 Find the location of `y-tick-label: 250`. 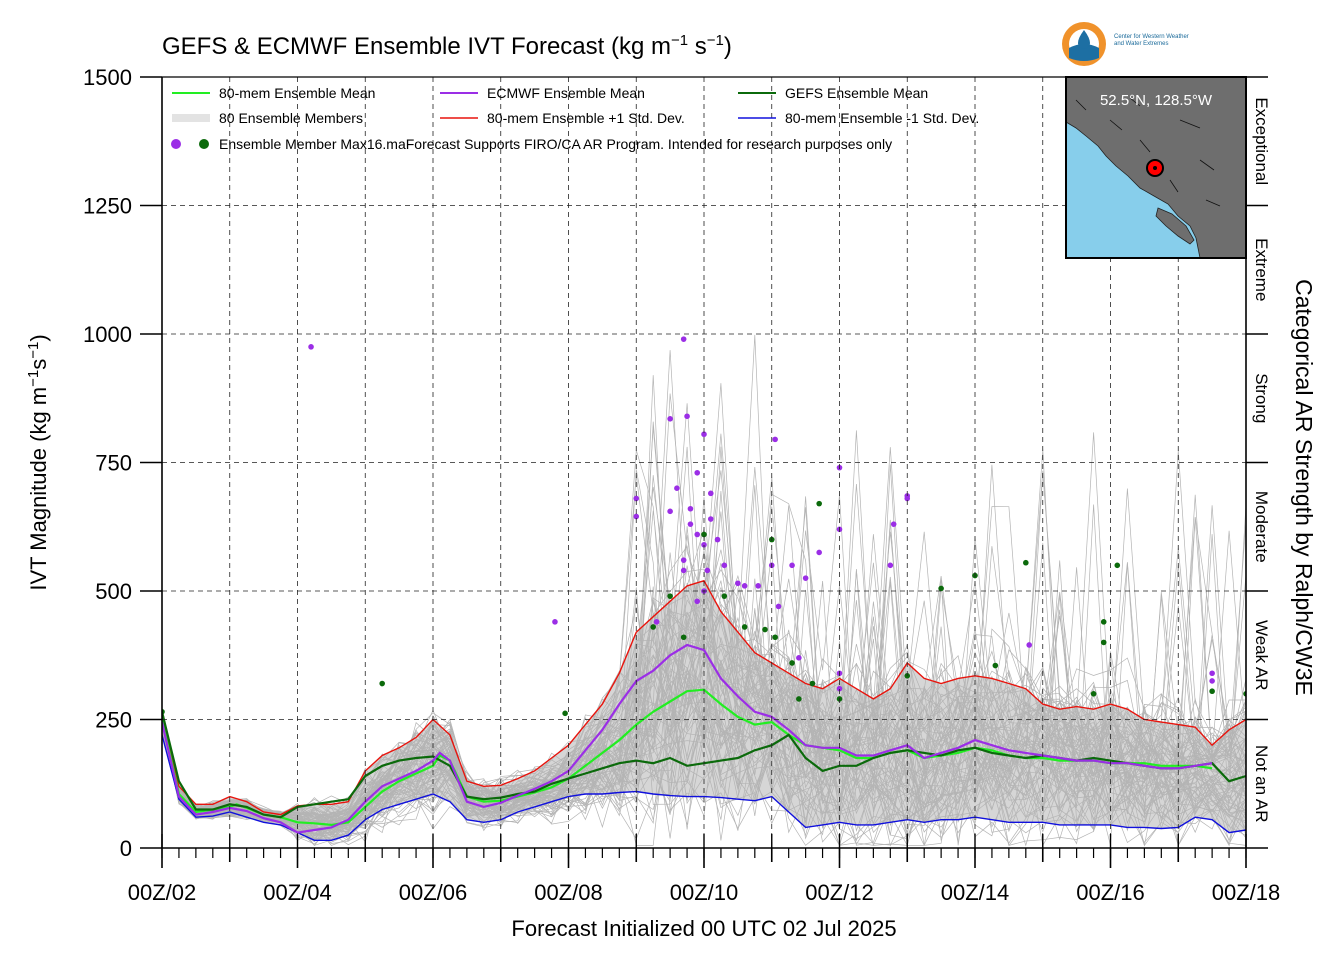

y-tick-label: 250 is located at coordinates (113, 720).